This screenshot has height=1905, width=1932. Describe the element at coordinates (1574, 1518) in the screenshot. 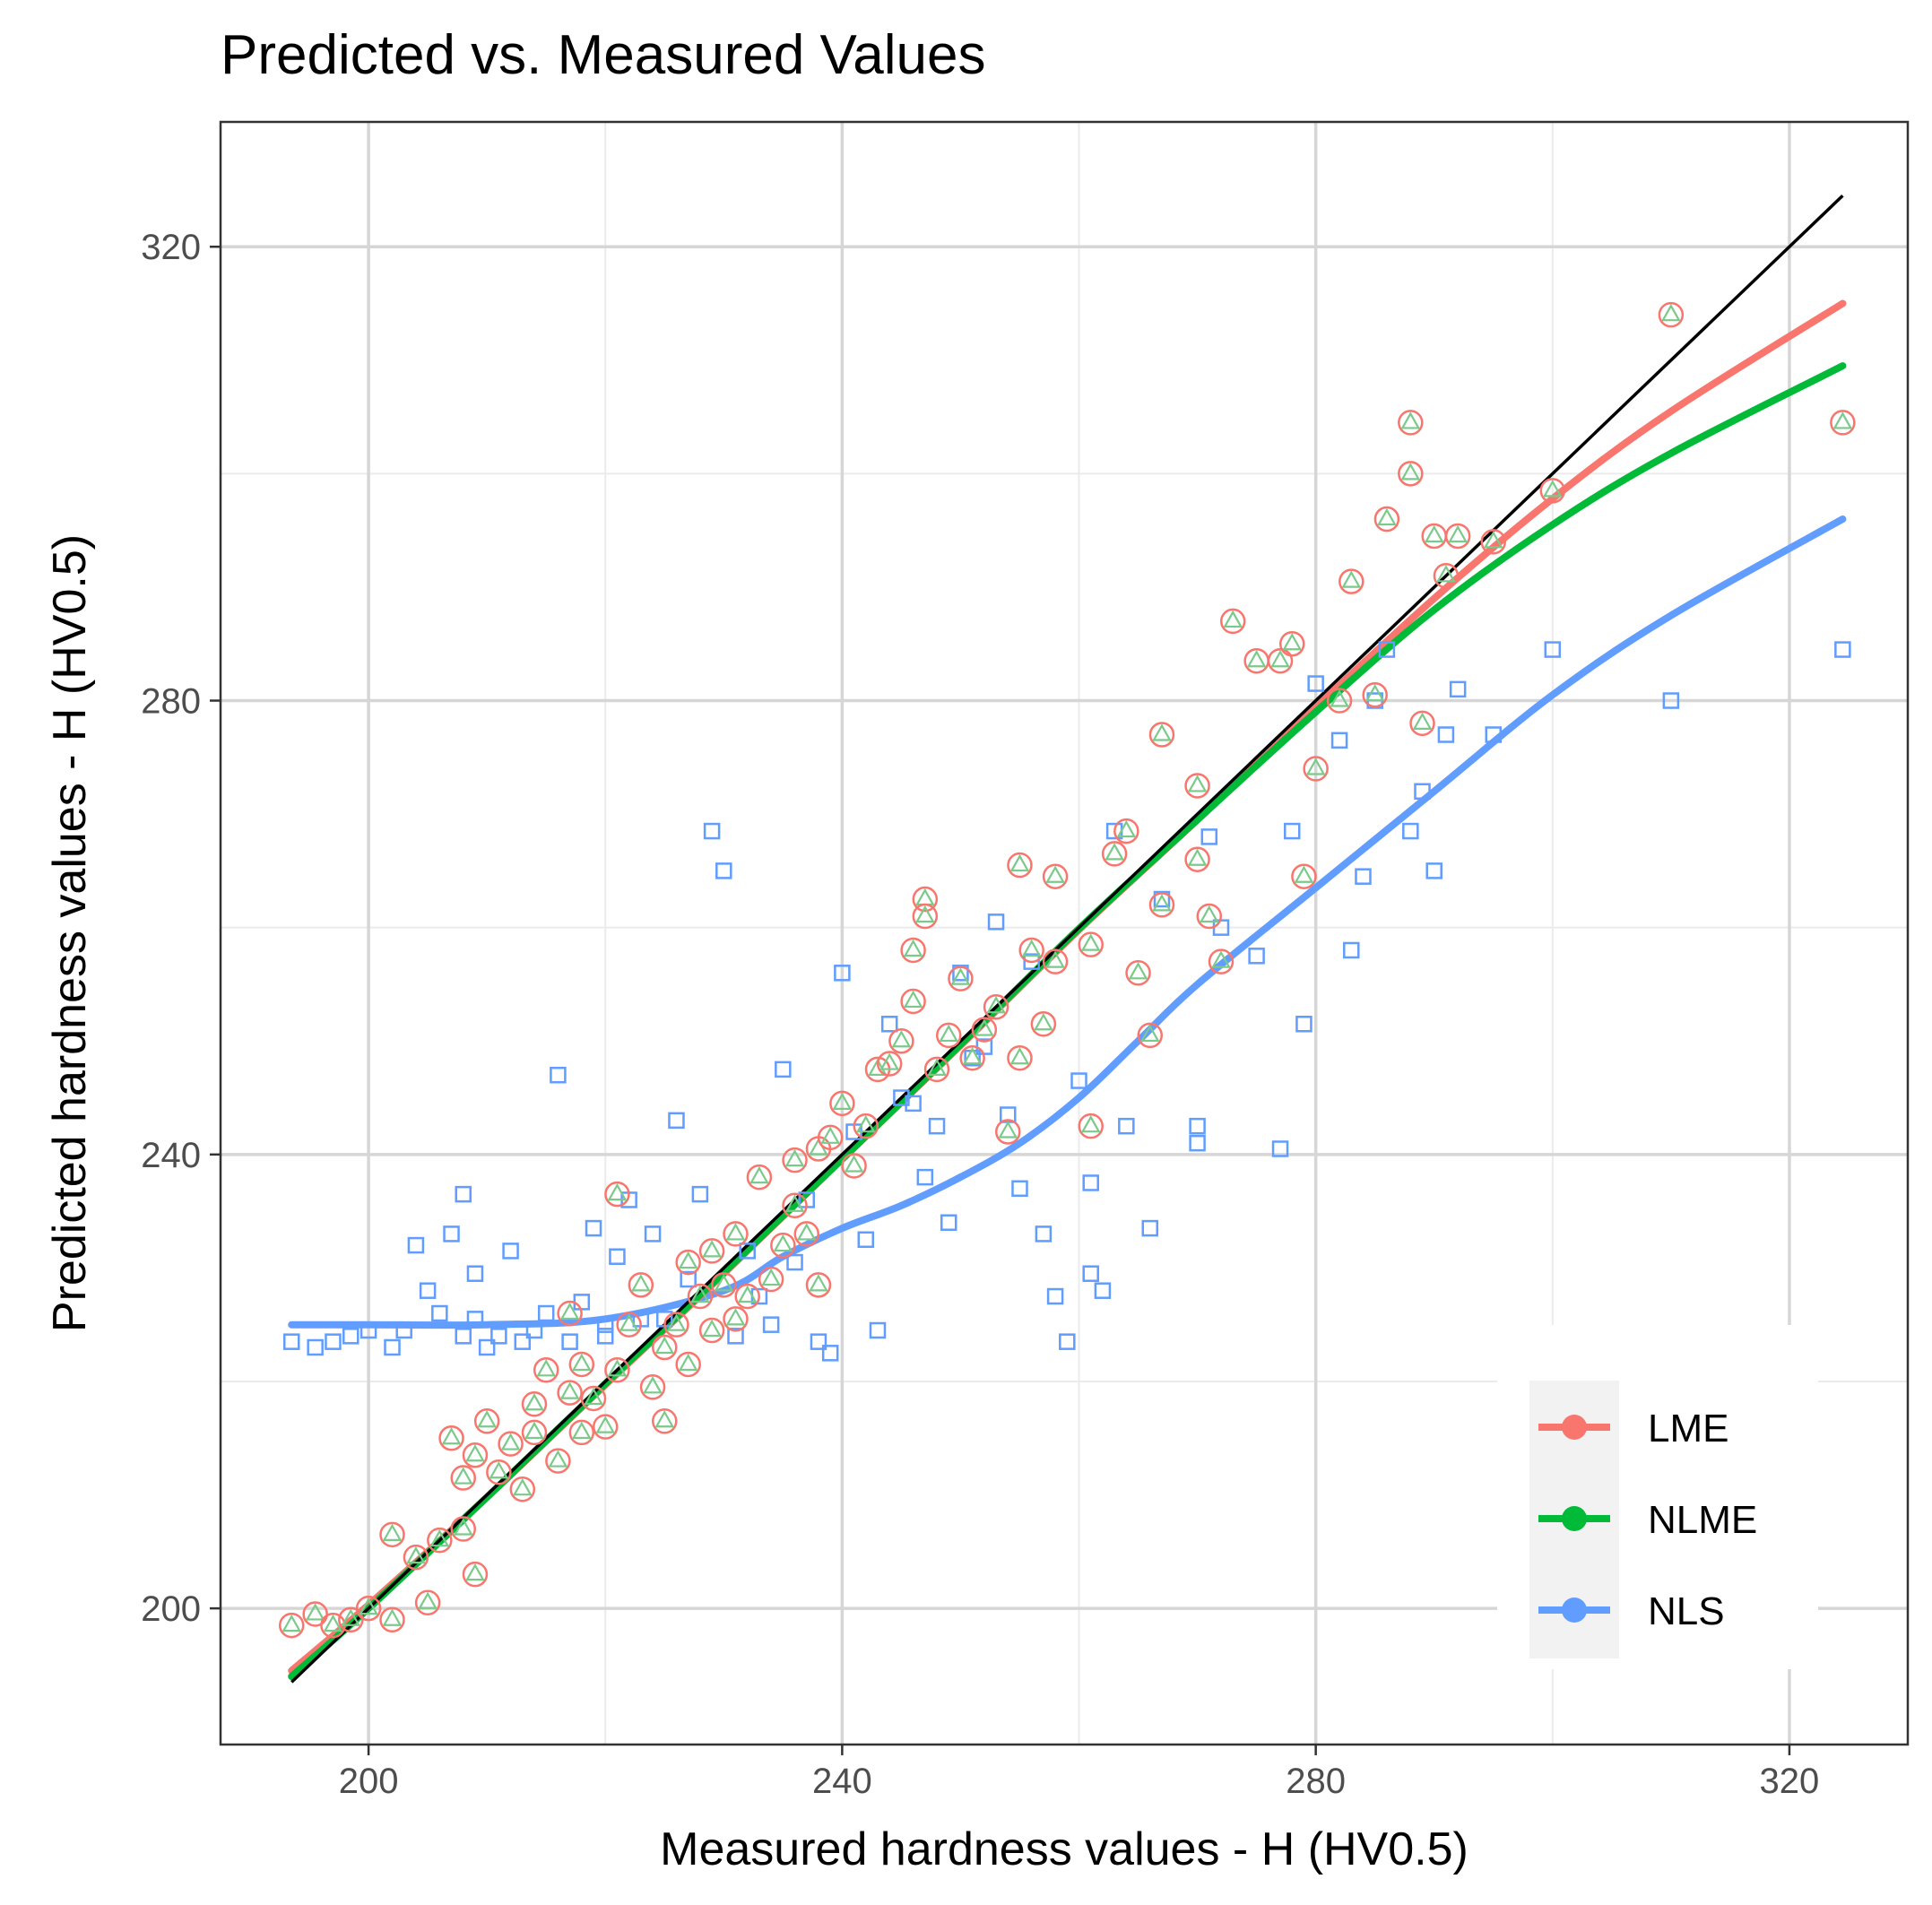

I see `nlme-legend-key-dot` at that location.